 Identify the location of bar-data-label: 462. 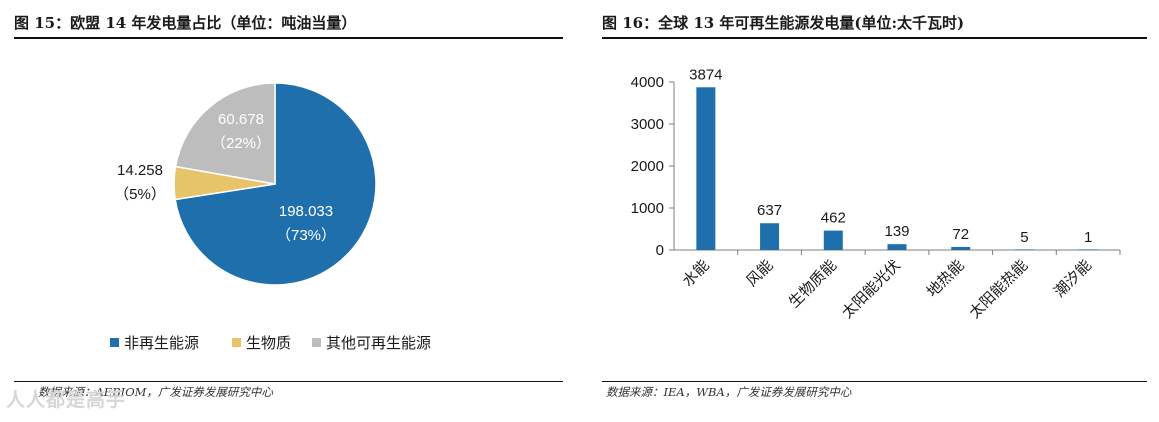
(833, 218).